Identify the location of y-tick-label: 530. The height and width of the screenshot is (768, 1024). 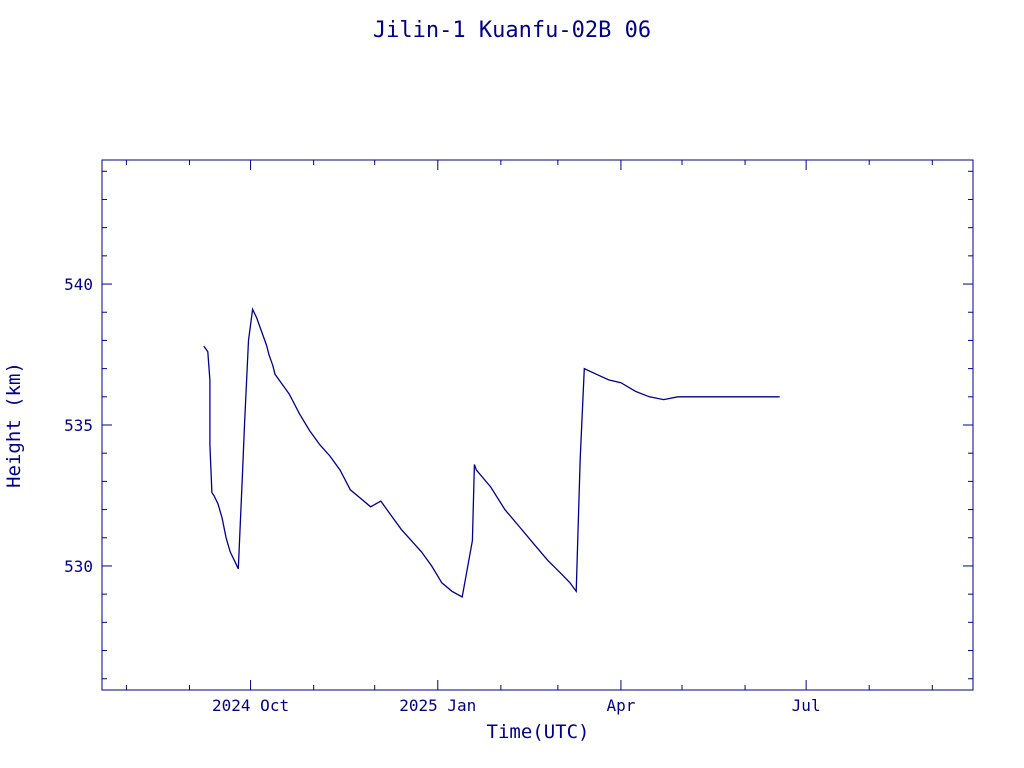
(78, 566).